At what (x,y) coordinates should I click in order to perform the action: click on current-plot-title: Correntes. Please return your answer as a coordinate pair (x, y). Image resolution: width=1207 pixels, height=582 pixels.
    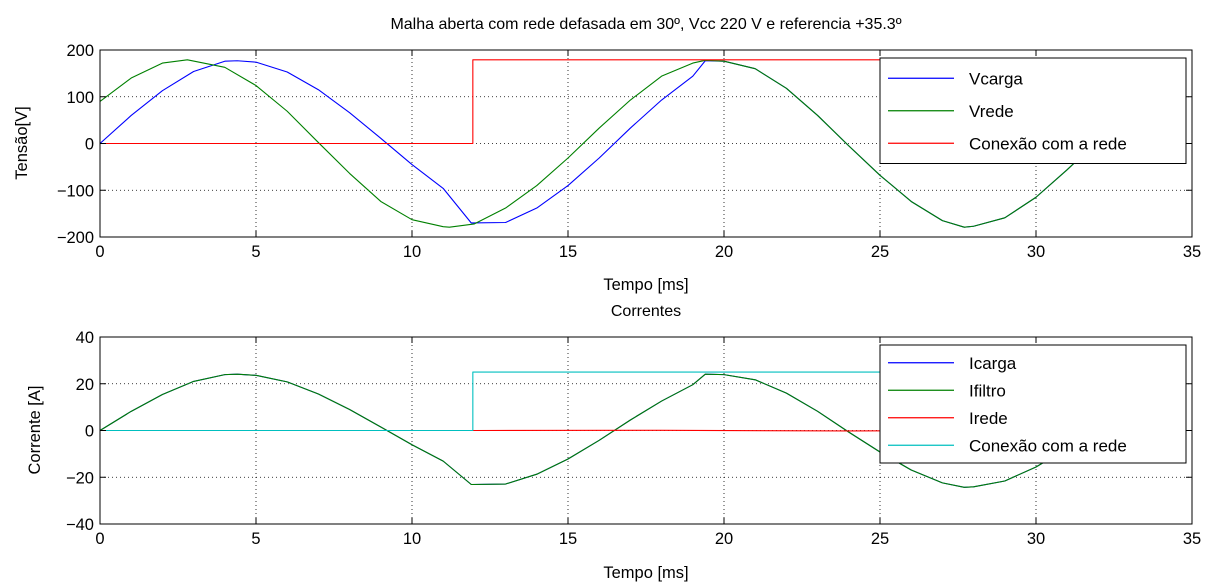
    Looking at the image, I should click on (646, 311).